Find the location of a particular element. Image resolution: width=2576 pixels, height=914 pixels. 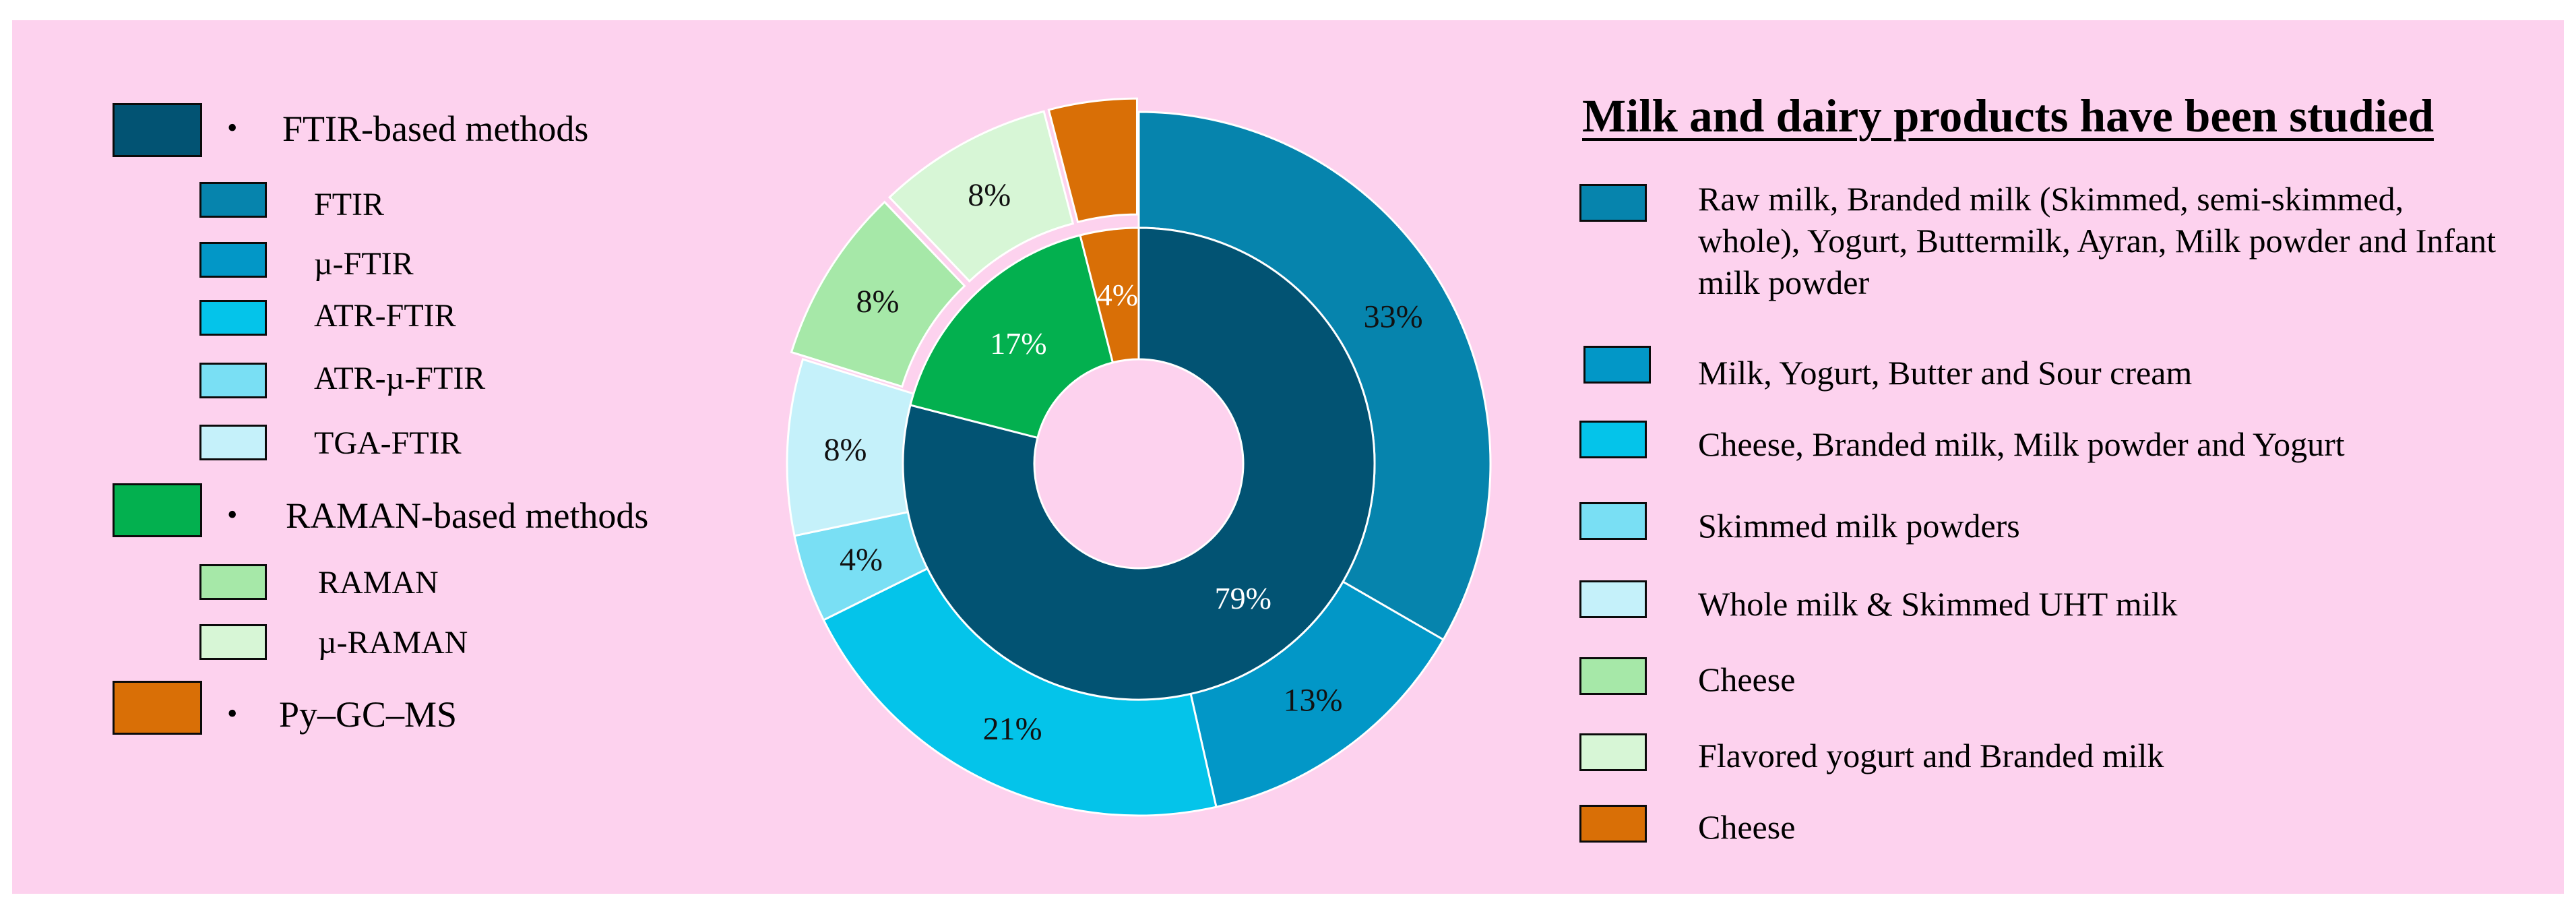

inner-label-ftir-based-methods: 79% is located at coordinates (1243, 598).